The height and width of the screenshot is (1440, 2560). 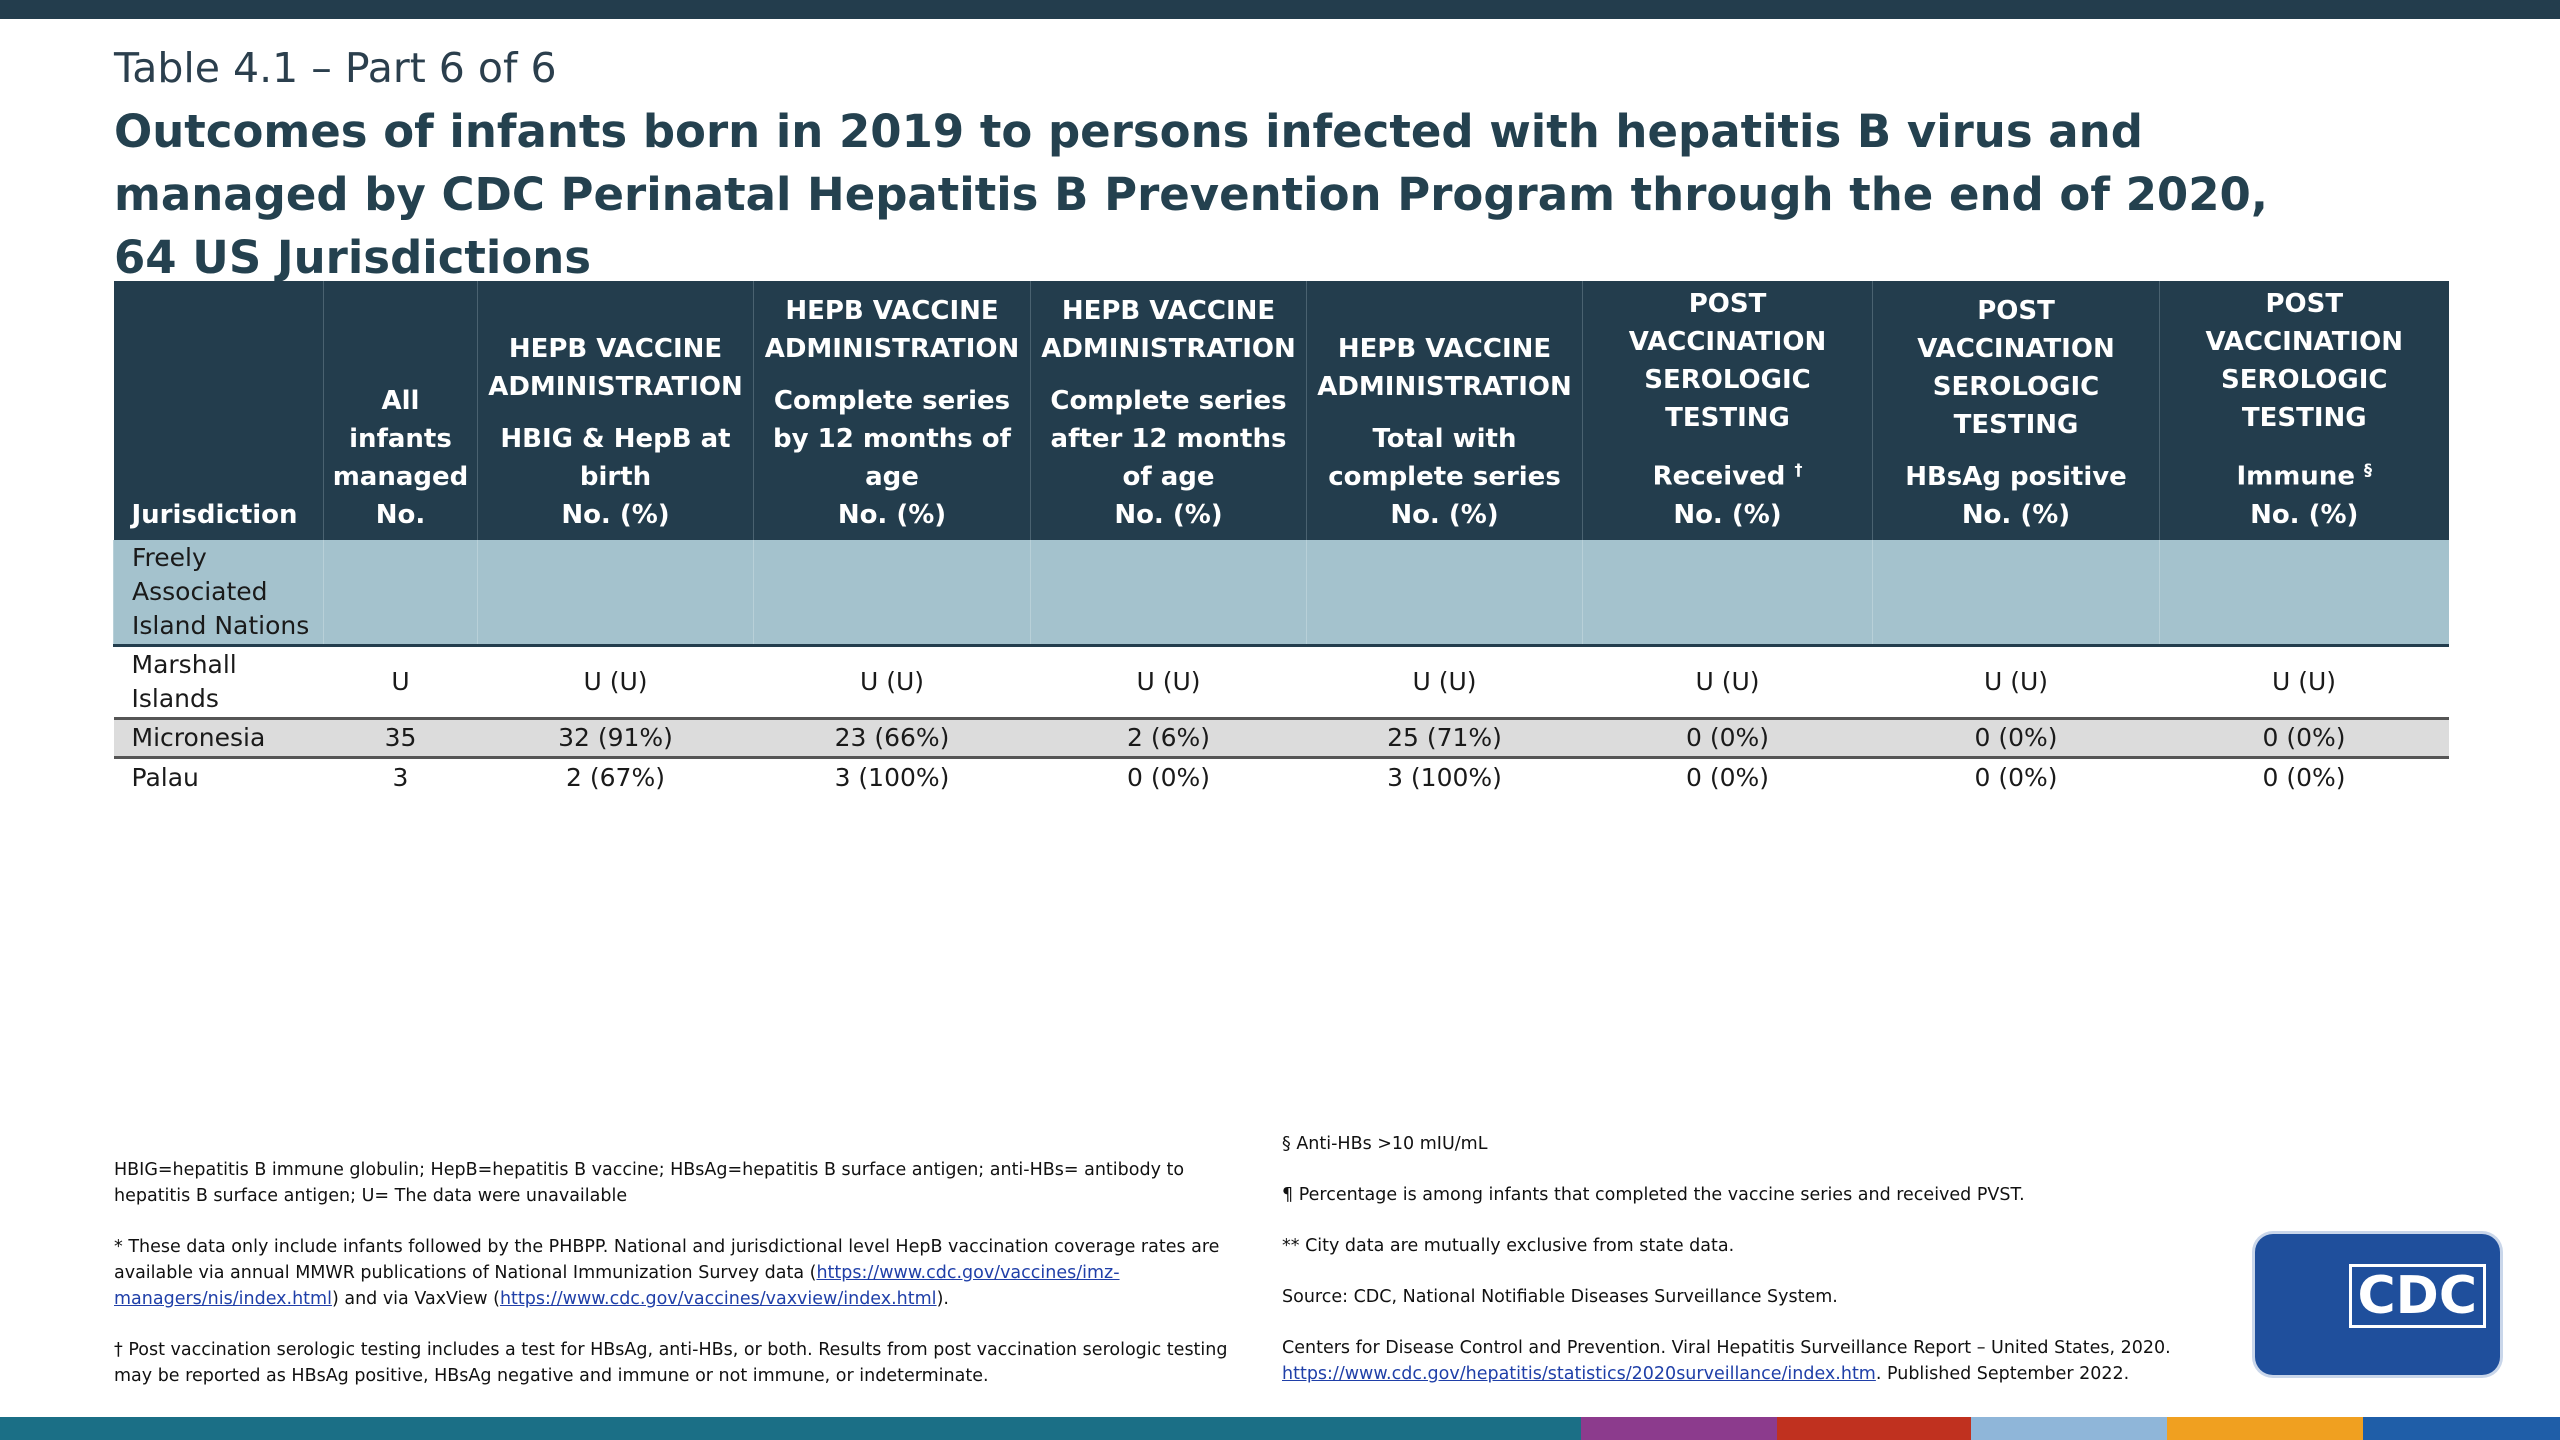 I want to click on column-label: Jurisdiction, so click(x=226, y=515).